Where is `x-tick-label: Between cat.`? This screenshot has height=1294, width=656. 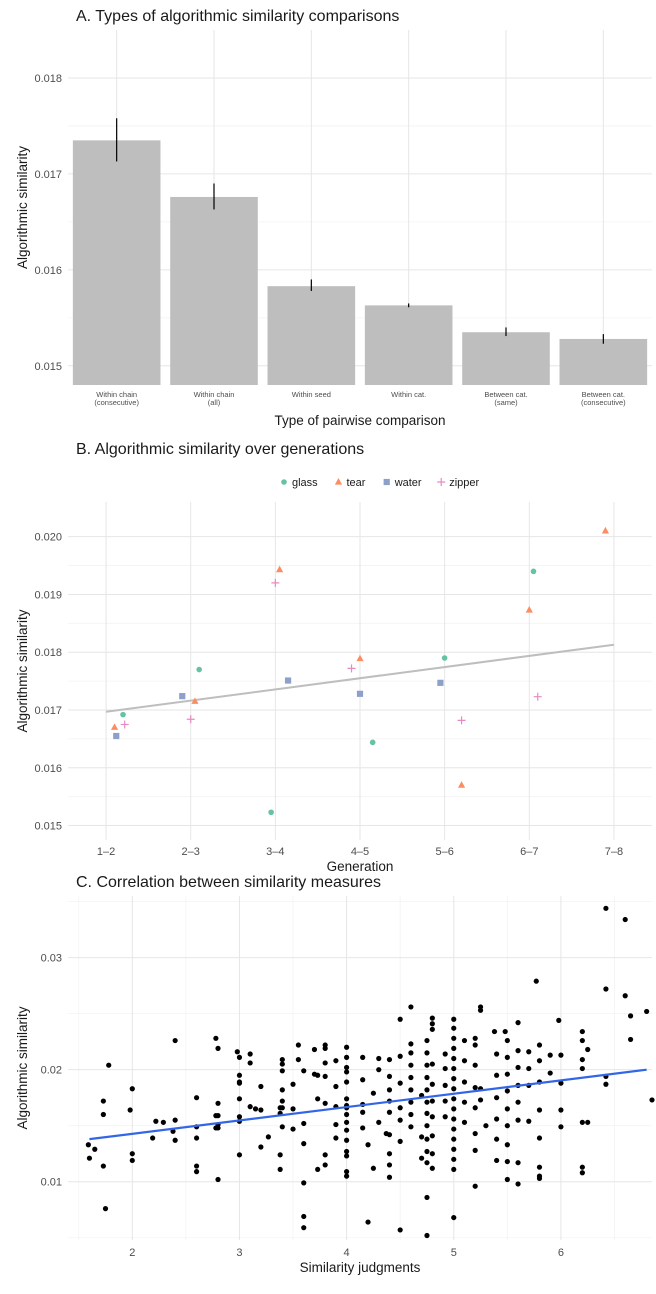 x-tick-label: Between cat. is located at coordinates (505, 394).